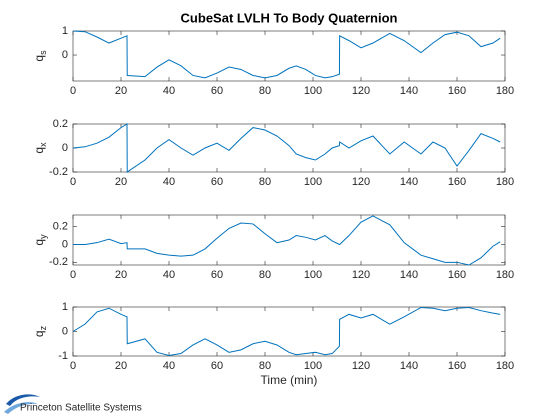  I want to click on y-axis-label: qz, so click(40, 331).